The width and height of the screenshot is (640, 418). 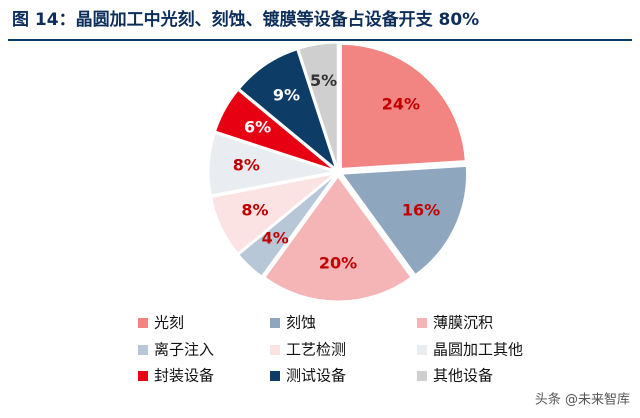 What do you see at coordinates (245, 19) in the screenshot?
I see `chart-title: 图 14：晶圆加工中光刻、刻蚀、镀膜等设备占设备开支 80%` at bounding box center [245, 19].